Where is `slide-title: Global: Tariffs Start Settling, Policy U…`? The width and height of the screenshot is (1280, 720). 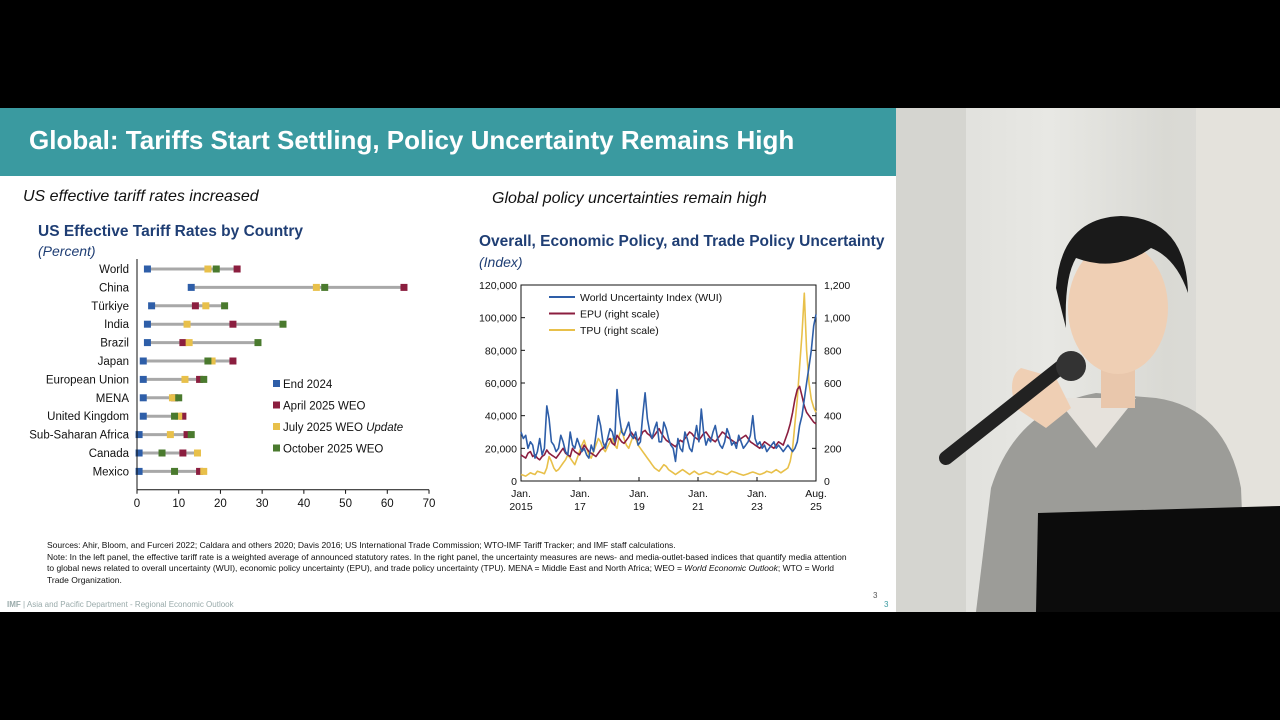
slide-title: Global: Tariffs Start Settling, Policy U… is located at coordinates (412, 140).